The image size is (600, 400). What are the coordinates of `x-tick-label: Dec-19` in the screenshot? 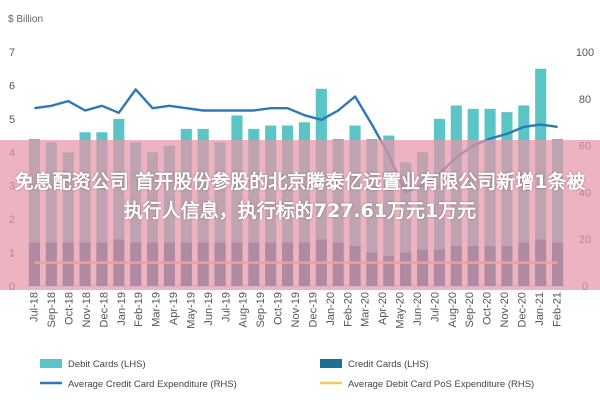 It's located at (313, 309).